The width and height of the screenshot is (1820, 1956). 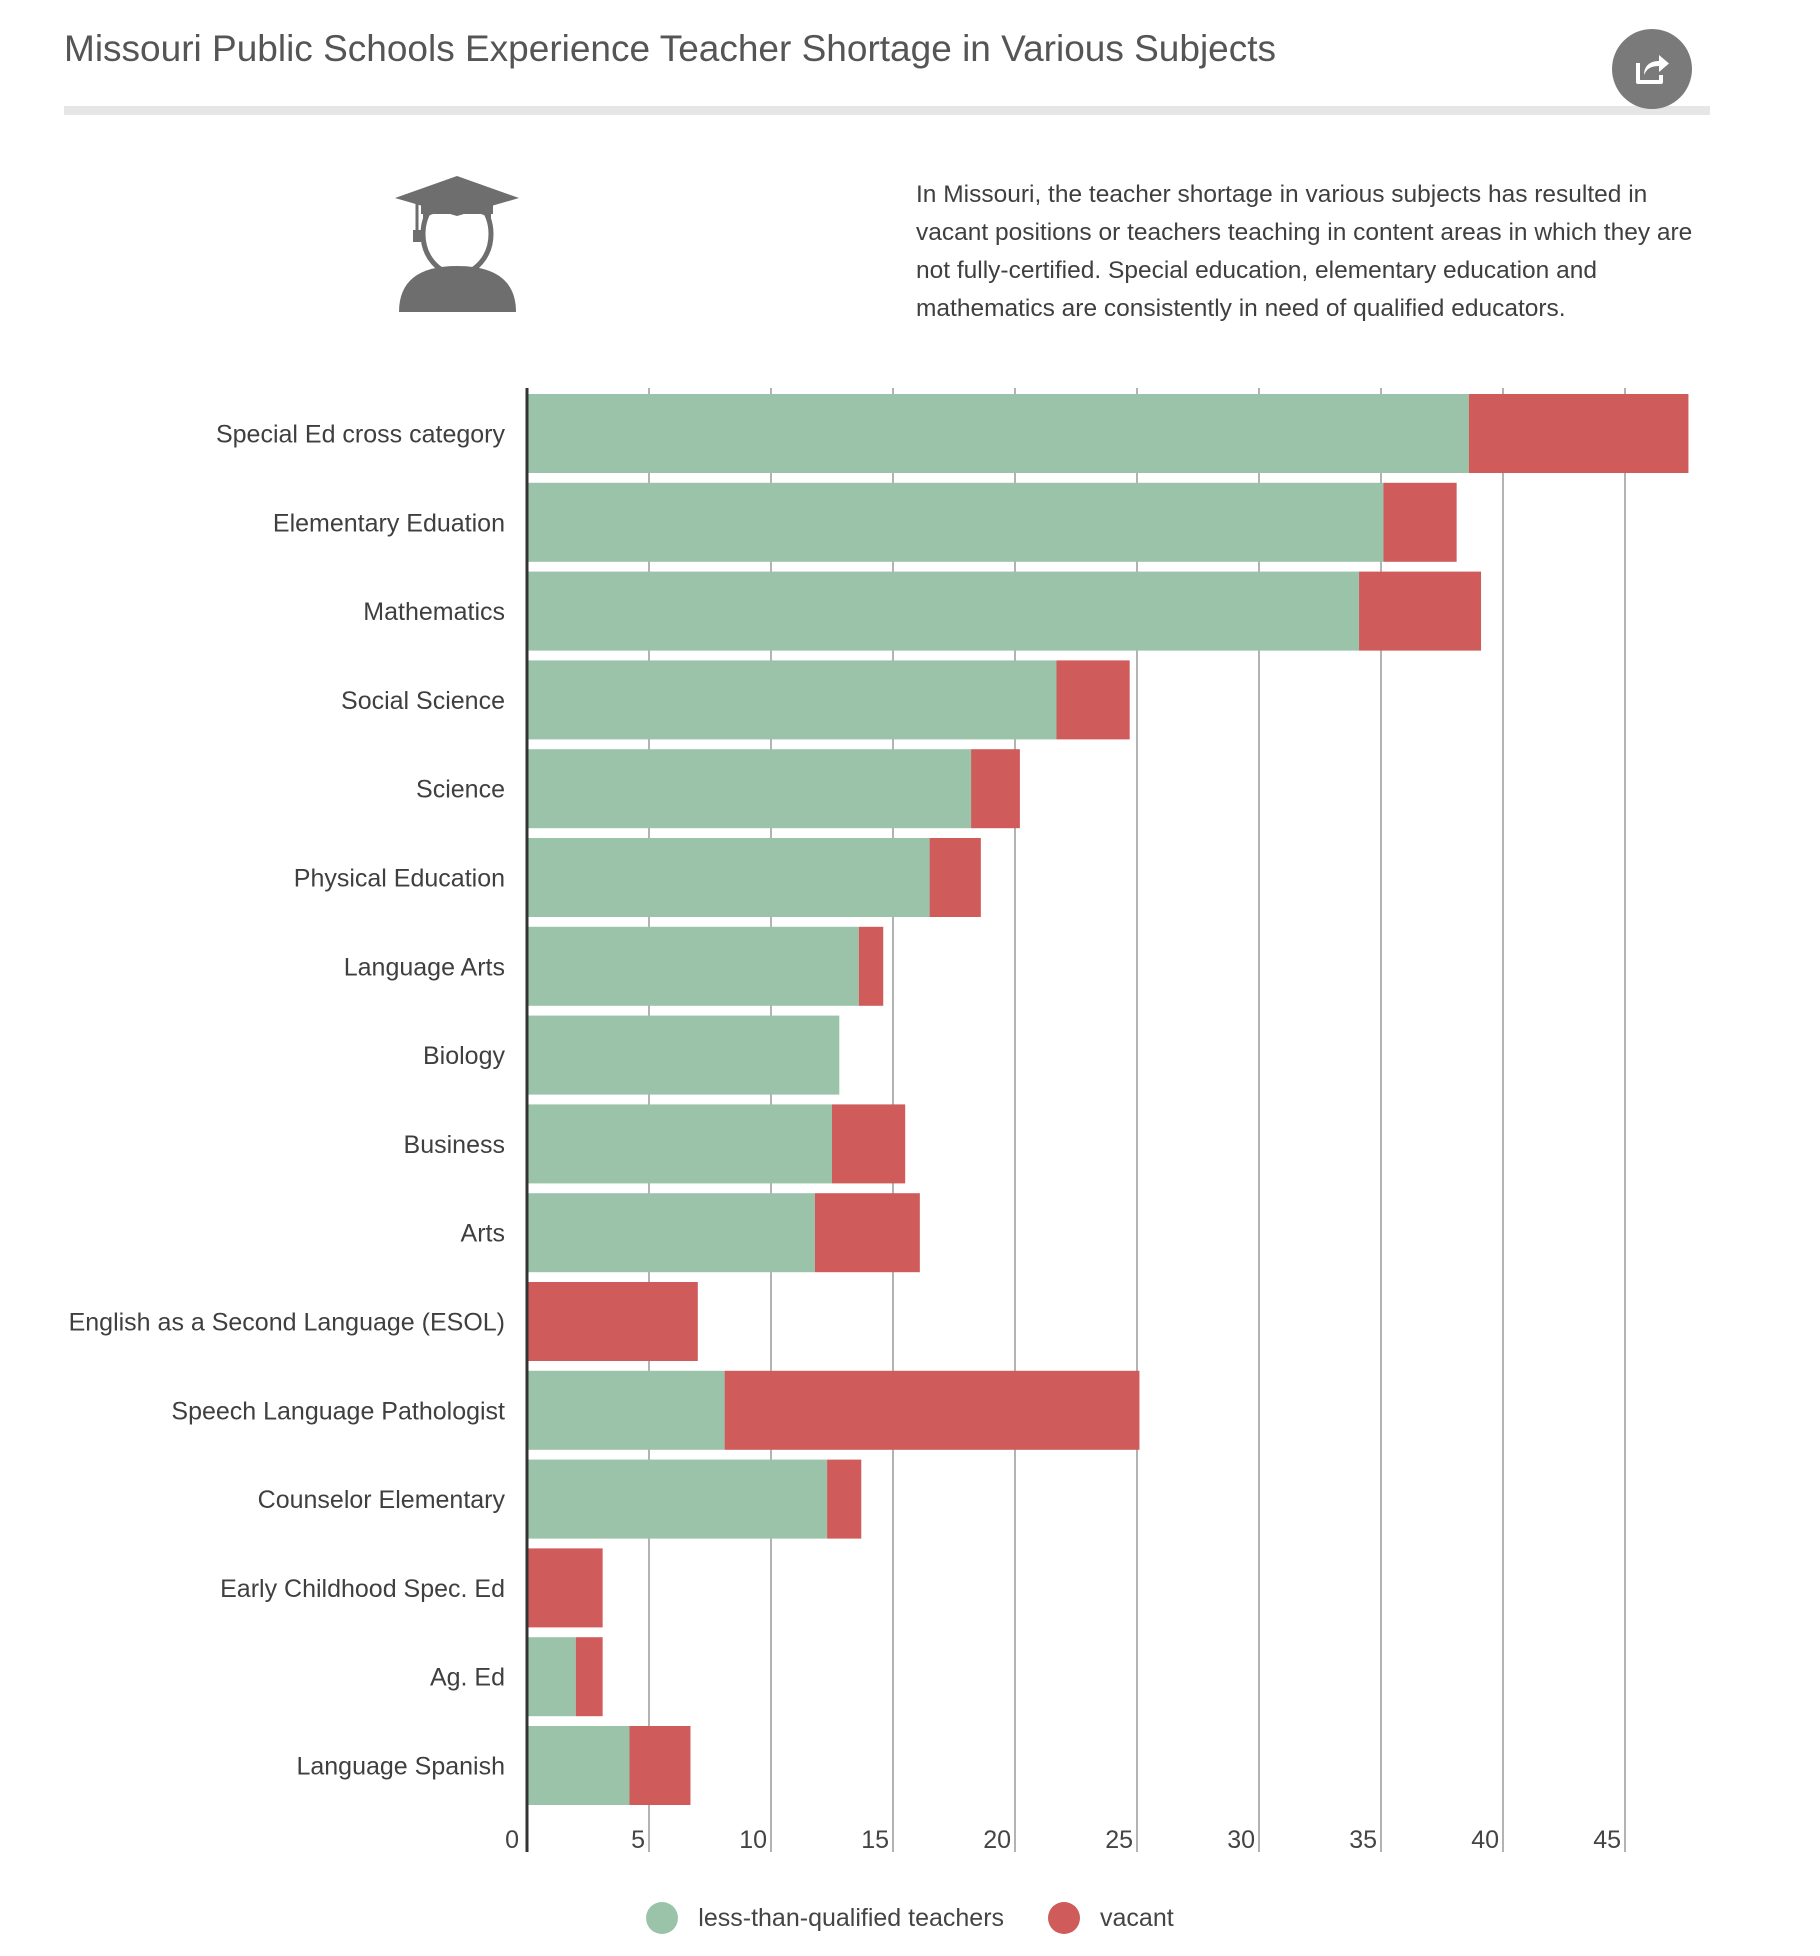 I want to click on x-tick-label: 20, so click(x=997, y=1840).